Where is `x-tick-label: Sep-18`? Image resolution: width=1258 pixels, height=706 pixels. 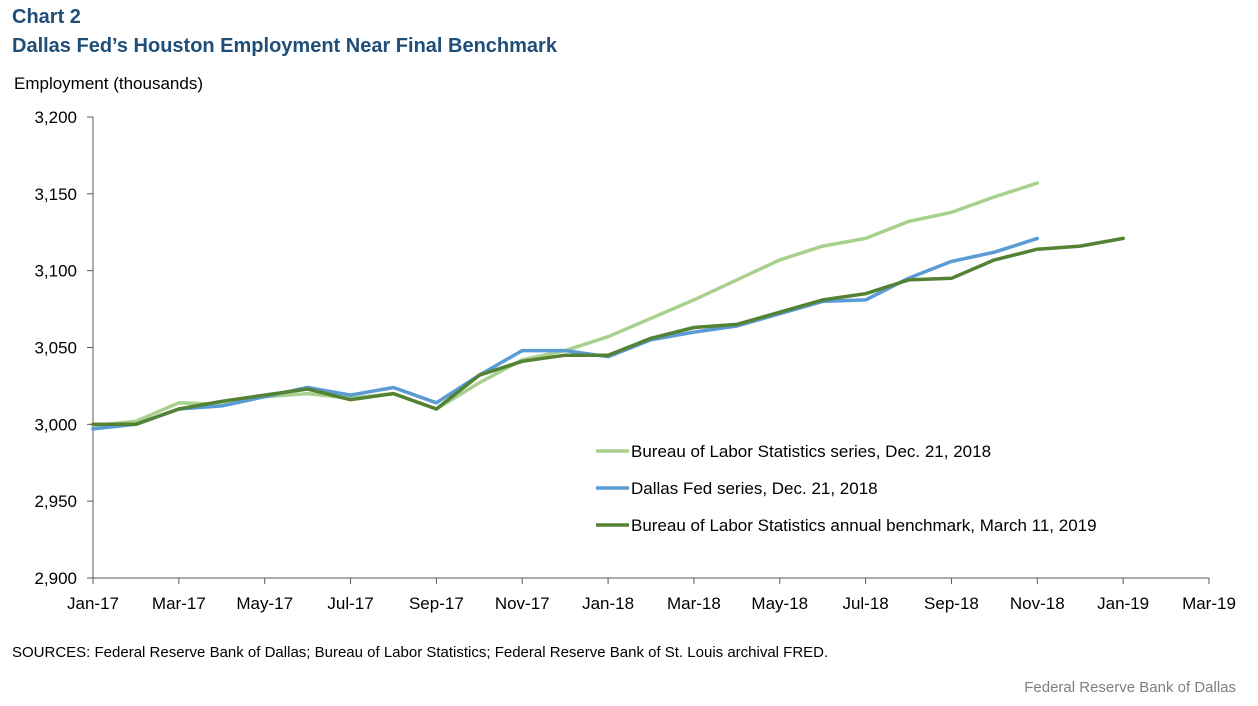
x-tick-label: Sep-18 is located at coordinates (951, 603).